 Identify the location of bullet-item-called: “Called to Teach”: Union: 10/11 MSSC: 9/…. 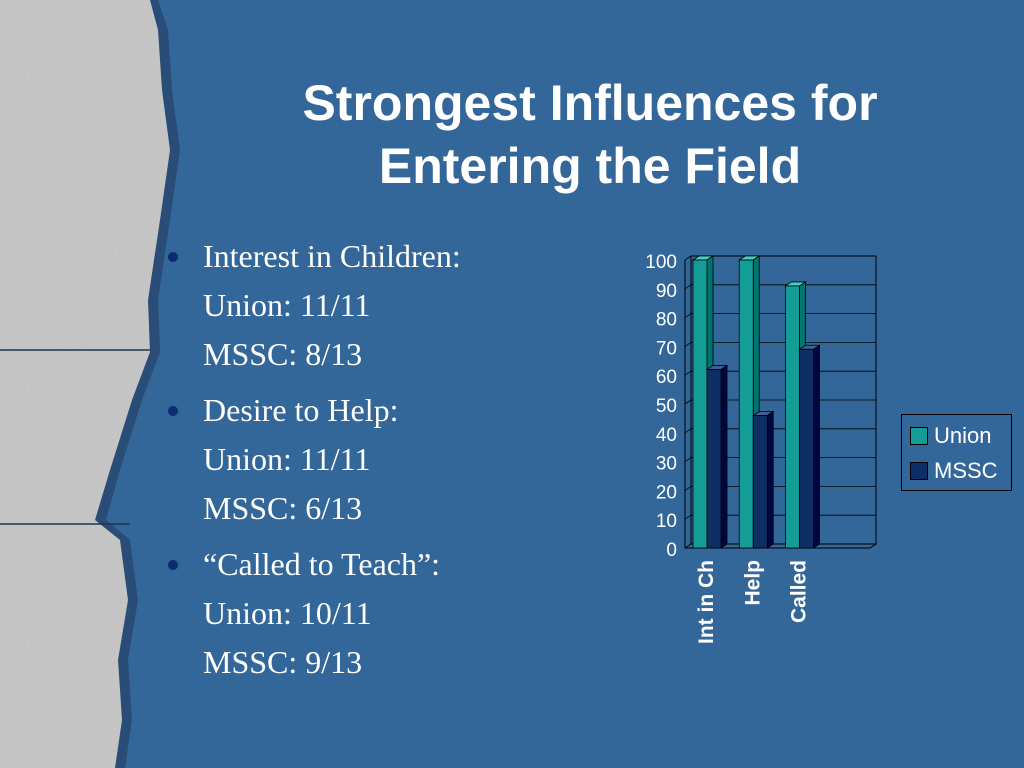
(373, 613).